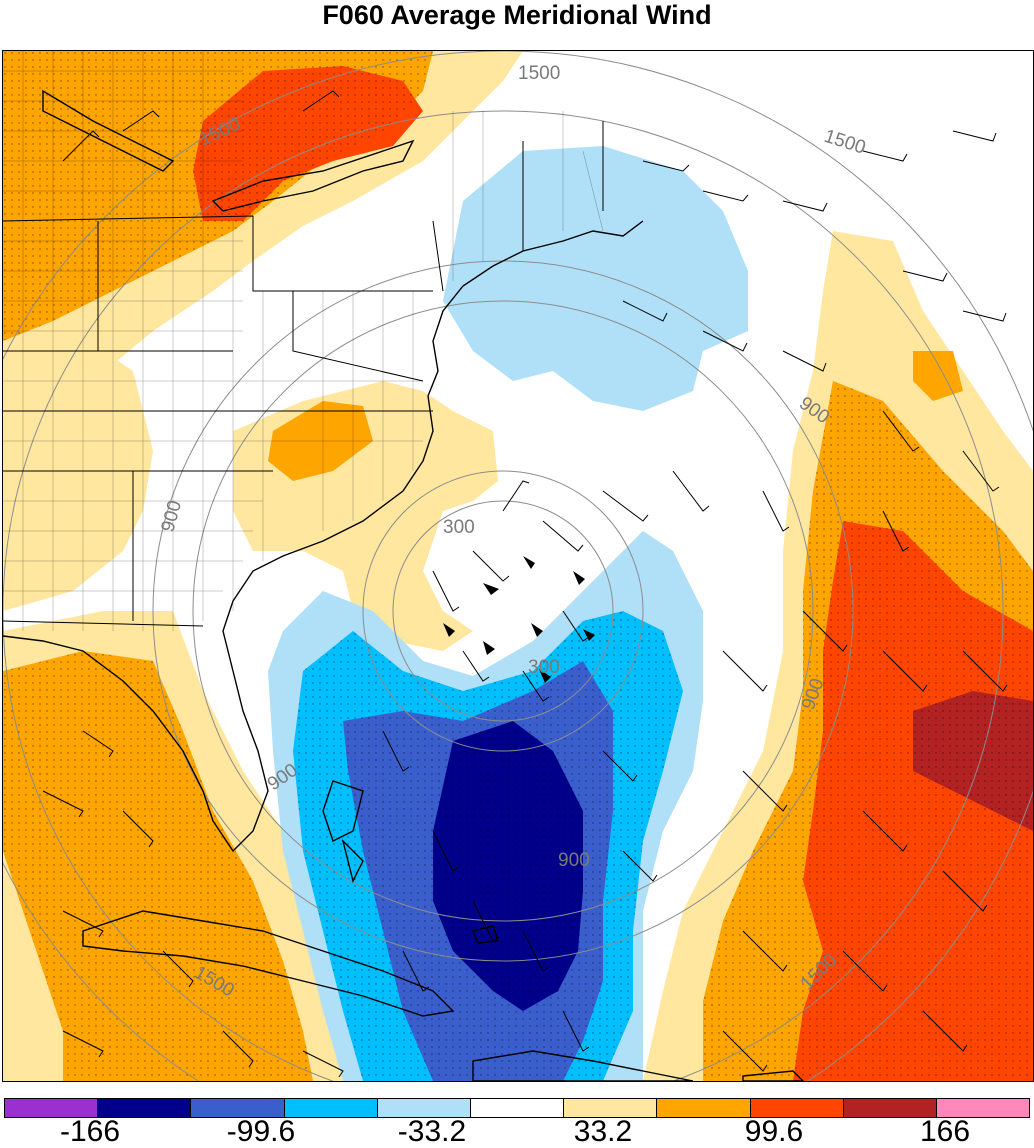 The image size is (1034, 1148). Describe the element at coordinates (519, 619) in the screenshot. I see `wind-flags` at that location.